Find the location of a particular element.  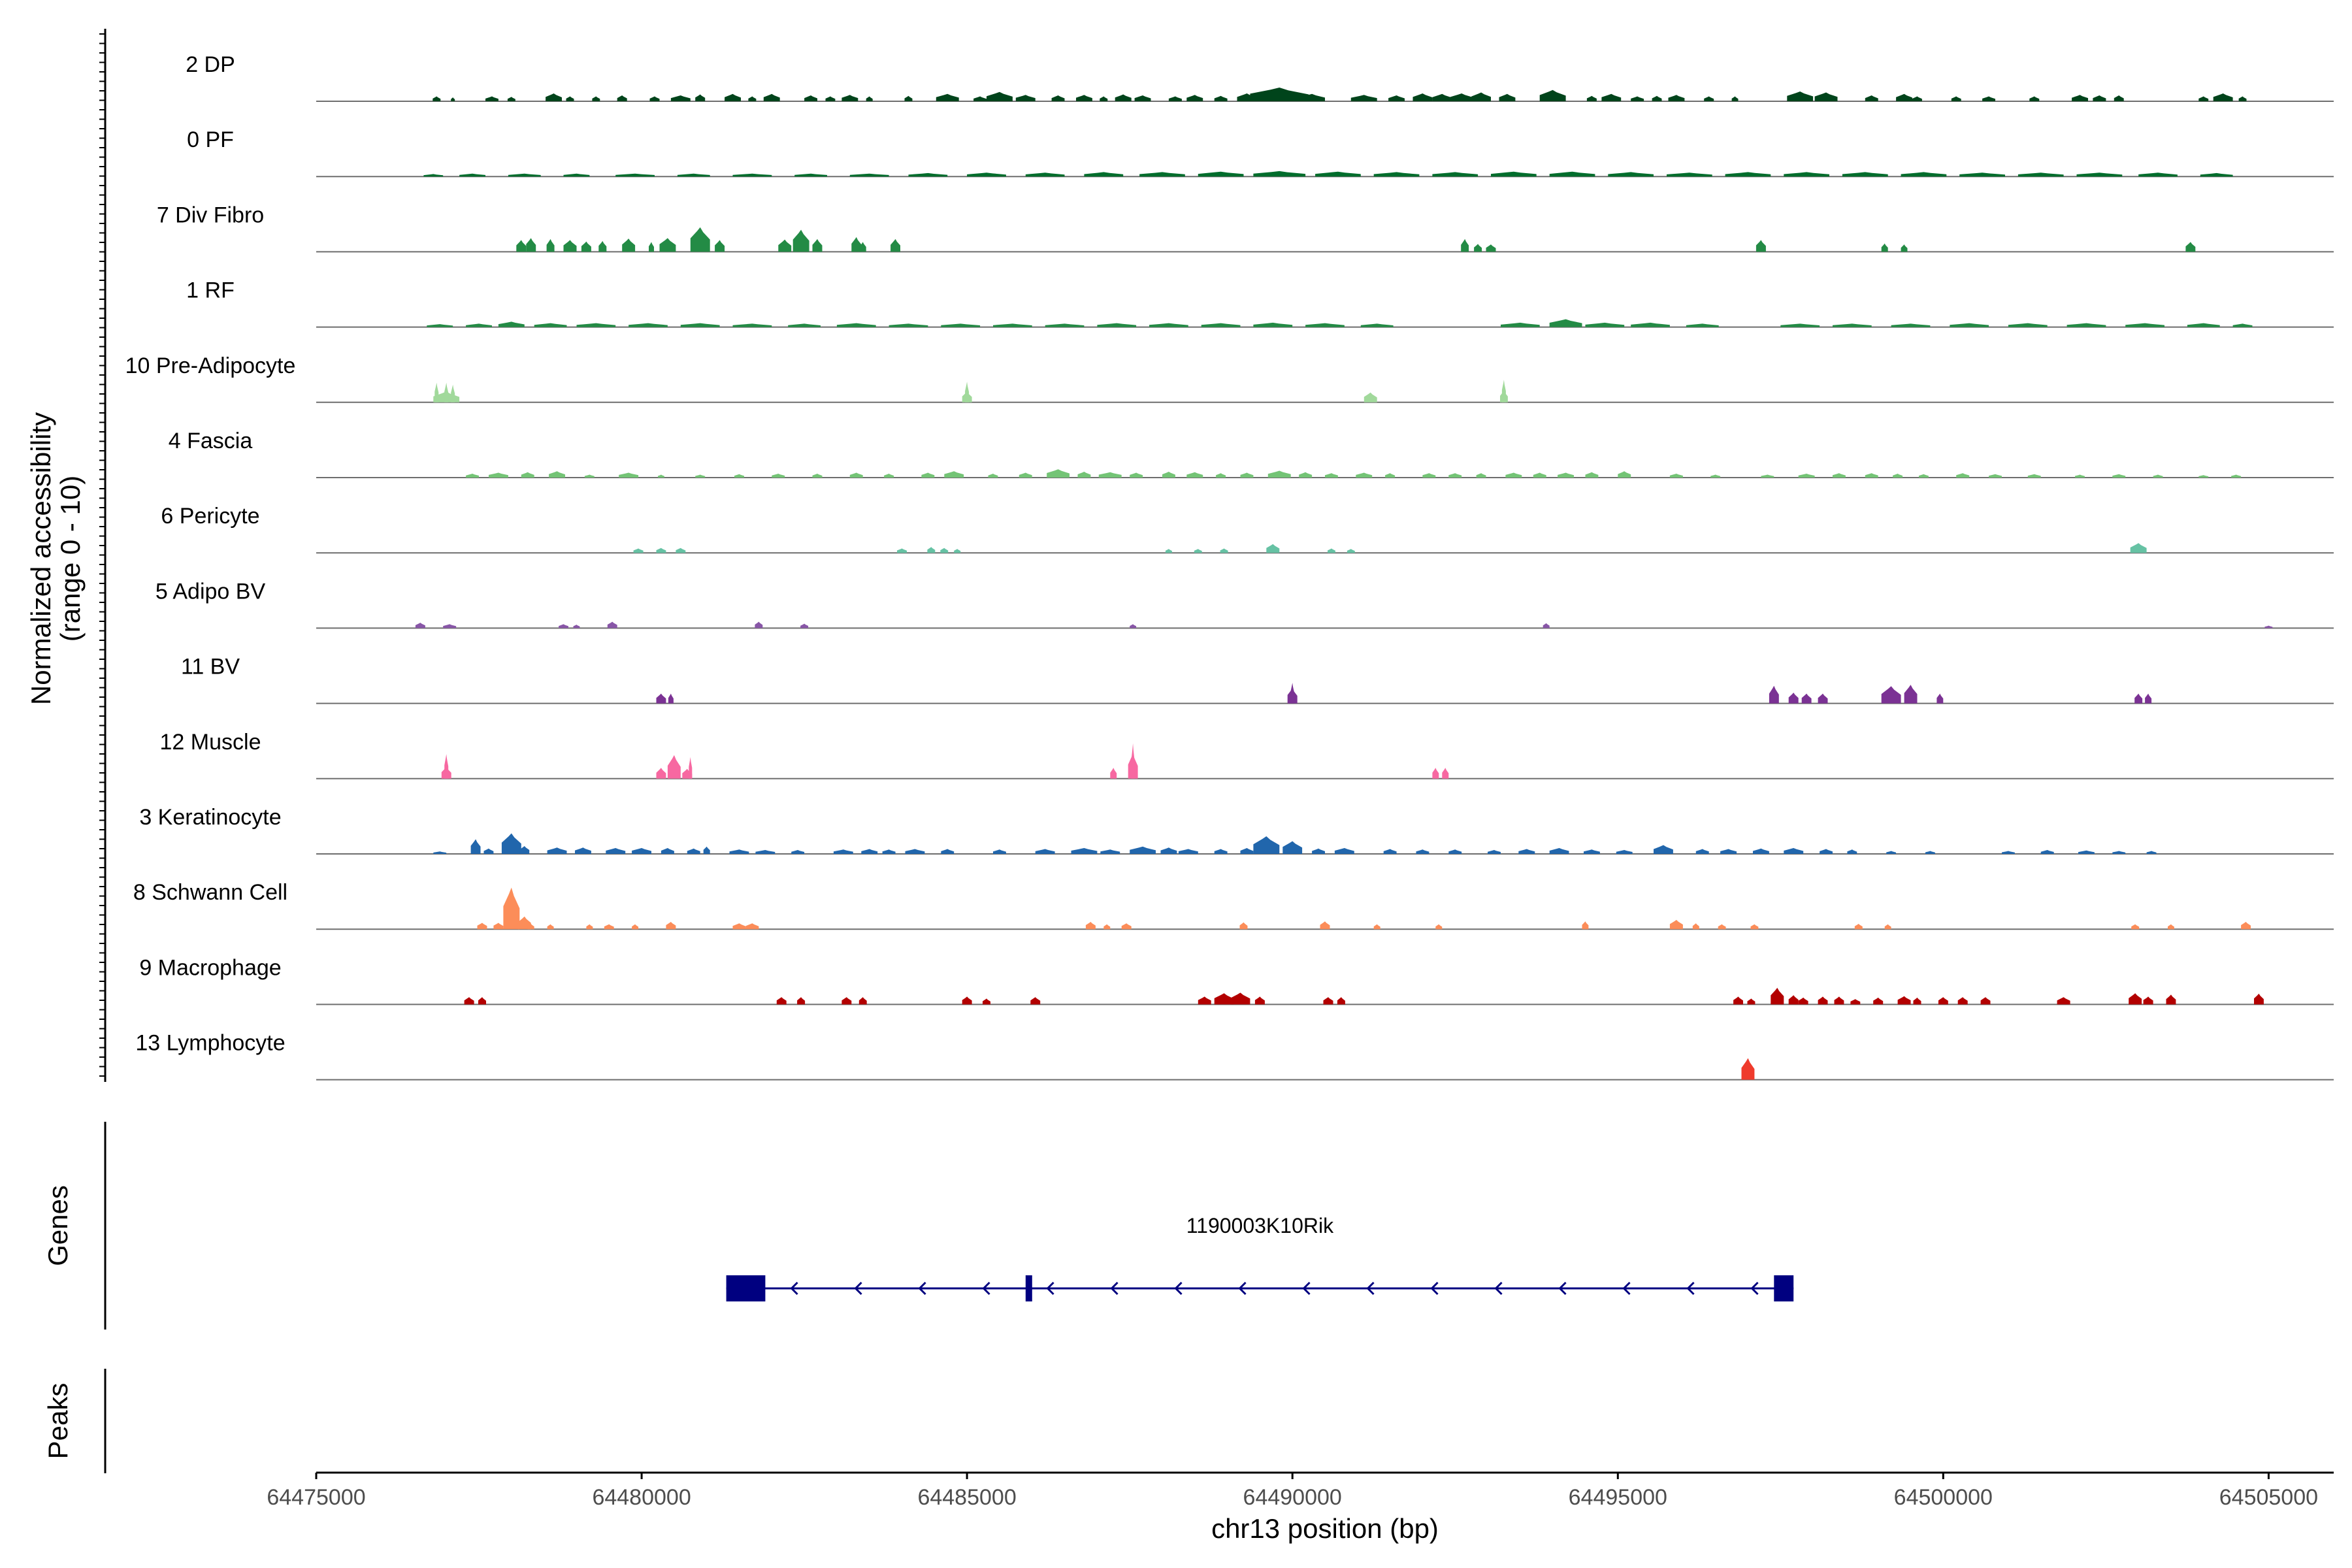

x-tick-label: 64485000 is located at coordinates (966, 1497).